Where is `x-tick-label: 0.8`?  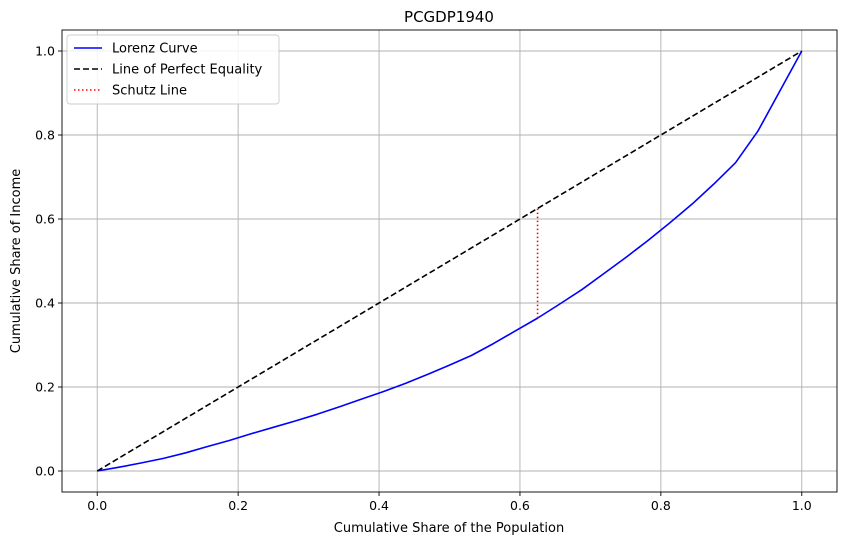 x-tick-label: 0.8 is located at coordinates (661, 505).